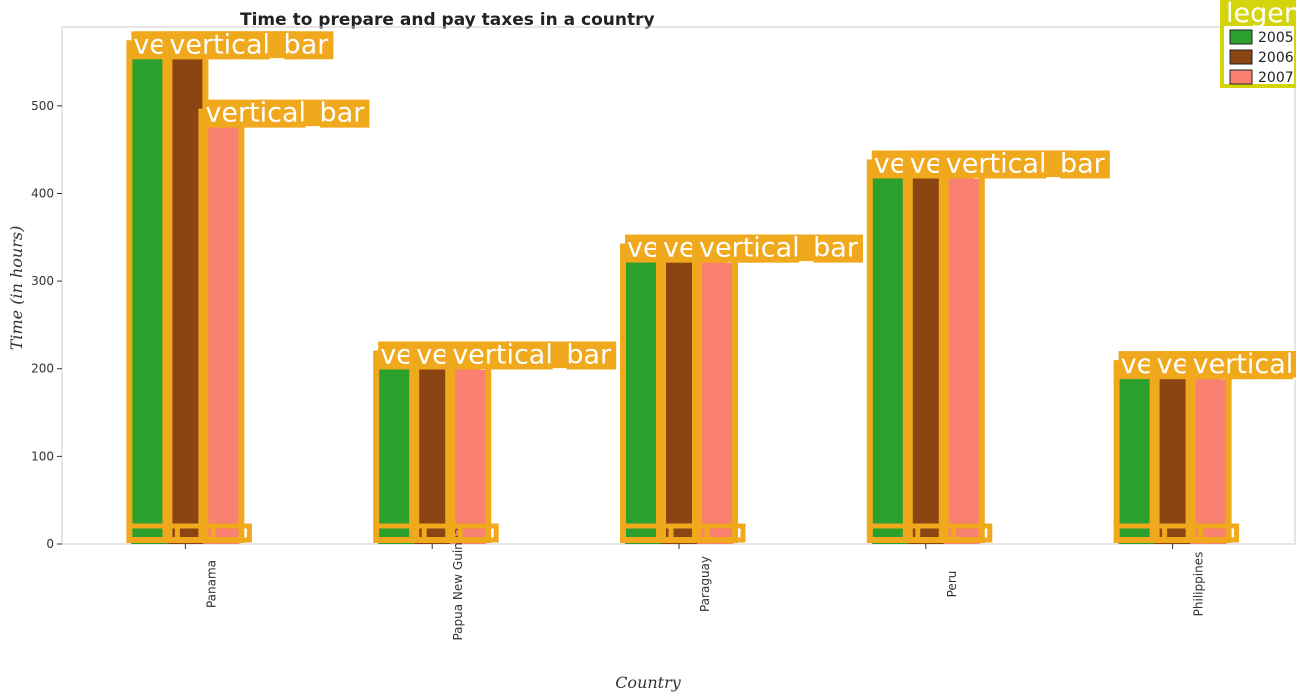  What do you see at coordinates (1199, 584) in the screenshot?
I see `x-tick-label: Philippines` at bounding box center [1199, 584].